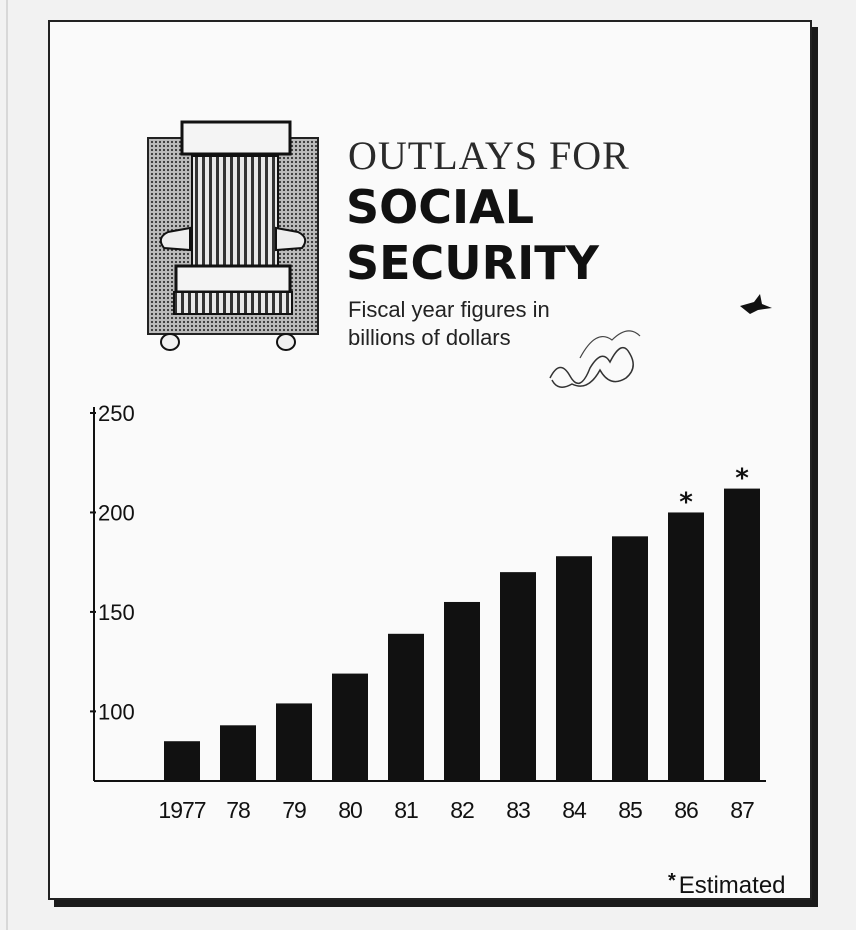  I want to click on x-tick-label: 1977, so click(181, 810).